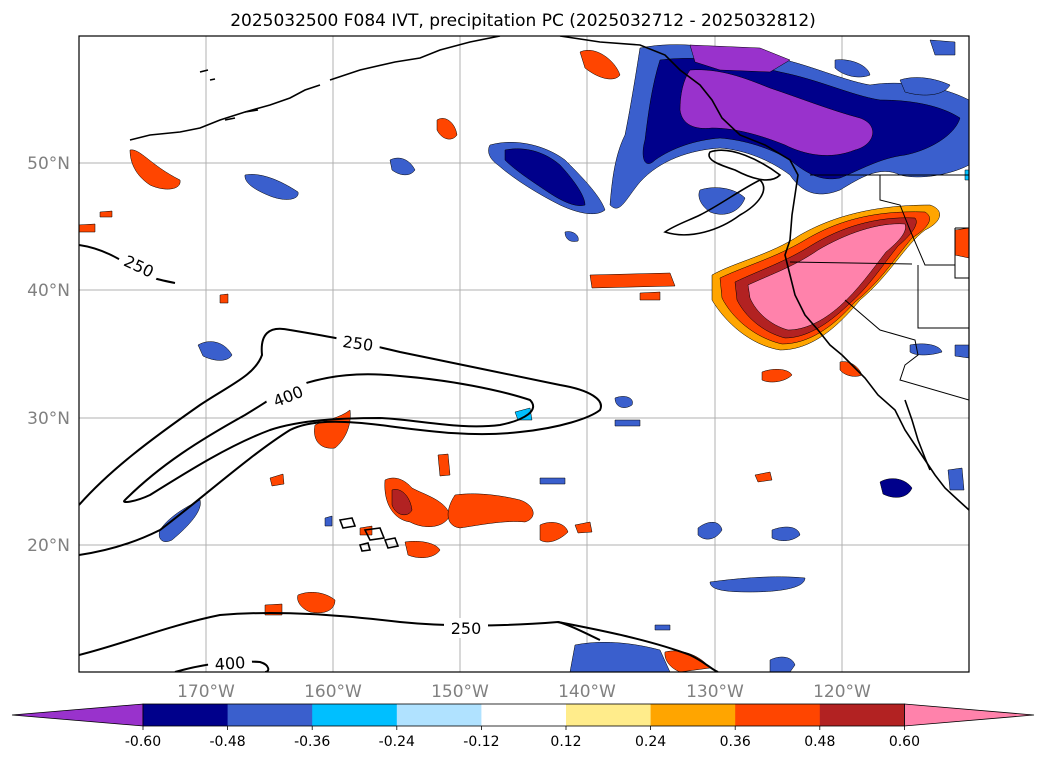  I want to click on longitude-labels: 170°W 160°W 150°W 140°W 130°W 120°W, so click(524, 692).